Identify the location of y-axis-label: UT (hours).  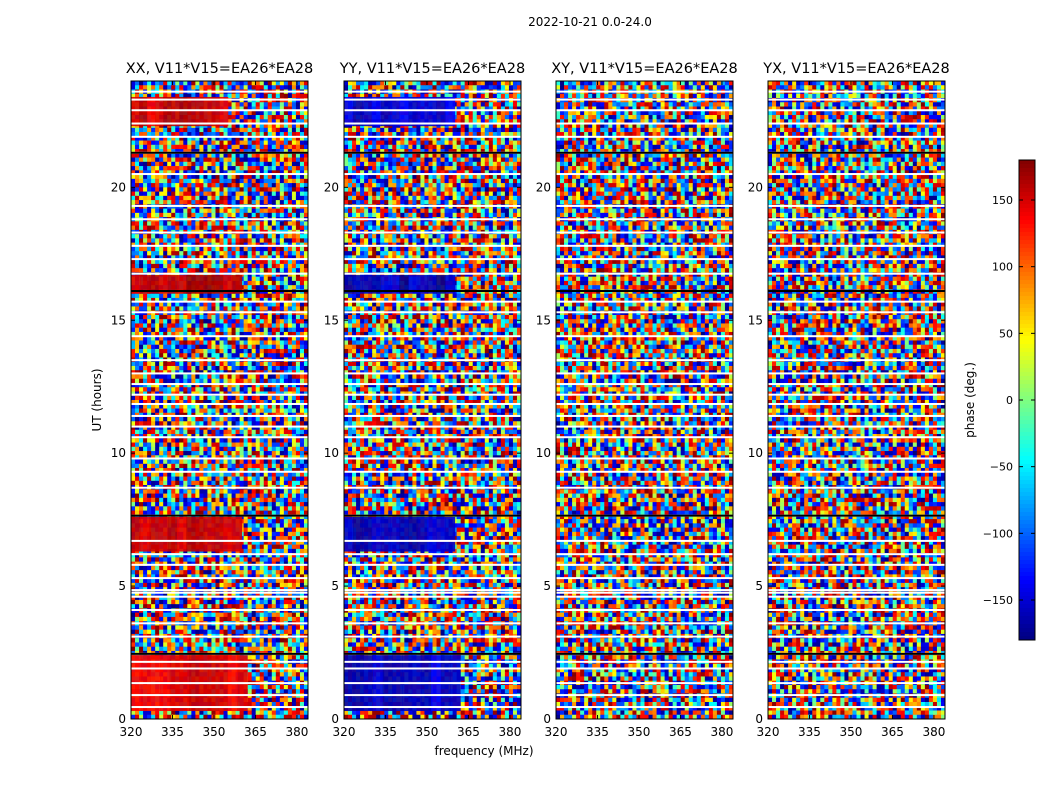
(97, 399).